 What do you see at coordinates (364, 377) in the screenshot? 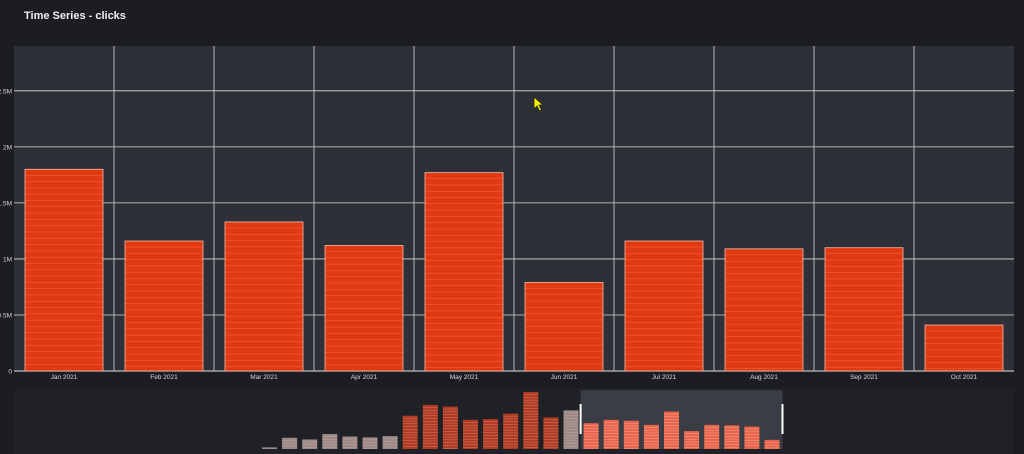
I see `x-tick-label: Apr 2021` at bounding box center [364, 377].